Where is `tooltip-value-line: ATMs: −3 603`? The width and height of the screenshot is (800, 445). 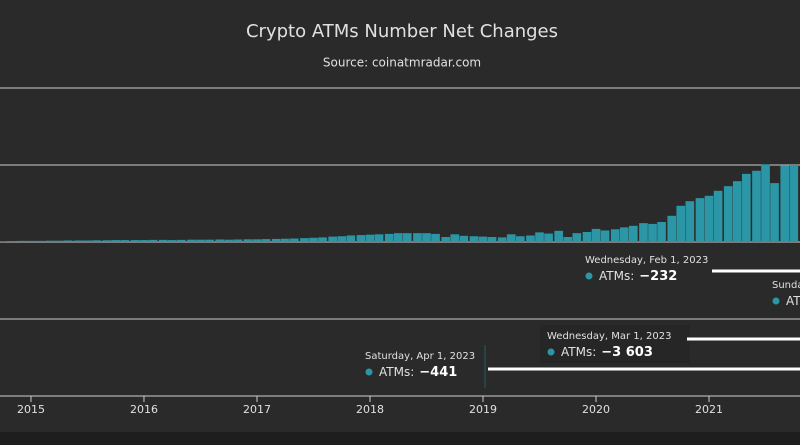 tooltip-value-line: ATMs: −3 603 is located at coordinates (607, 352).